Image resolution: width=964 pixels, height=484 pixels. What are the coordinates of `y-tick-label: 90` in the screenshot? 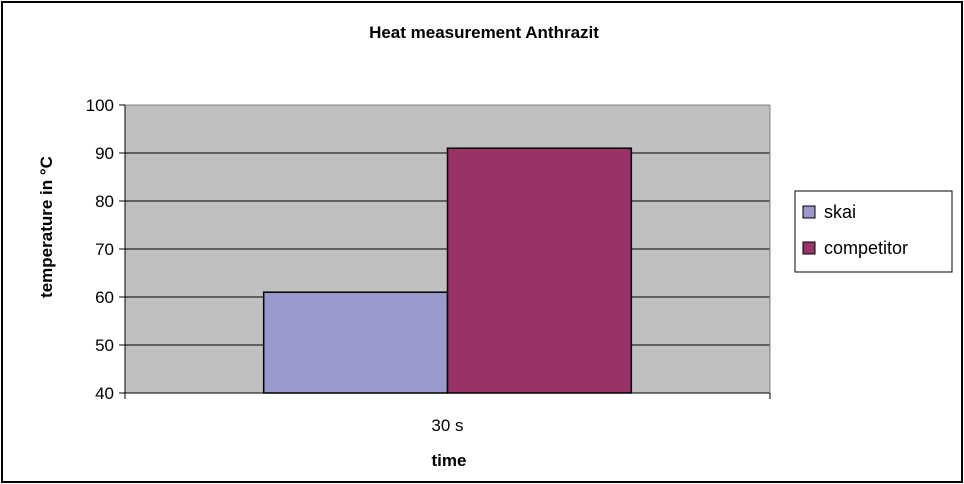 It's located at (104, 153).